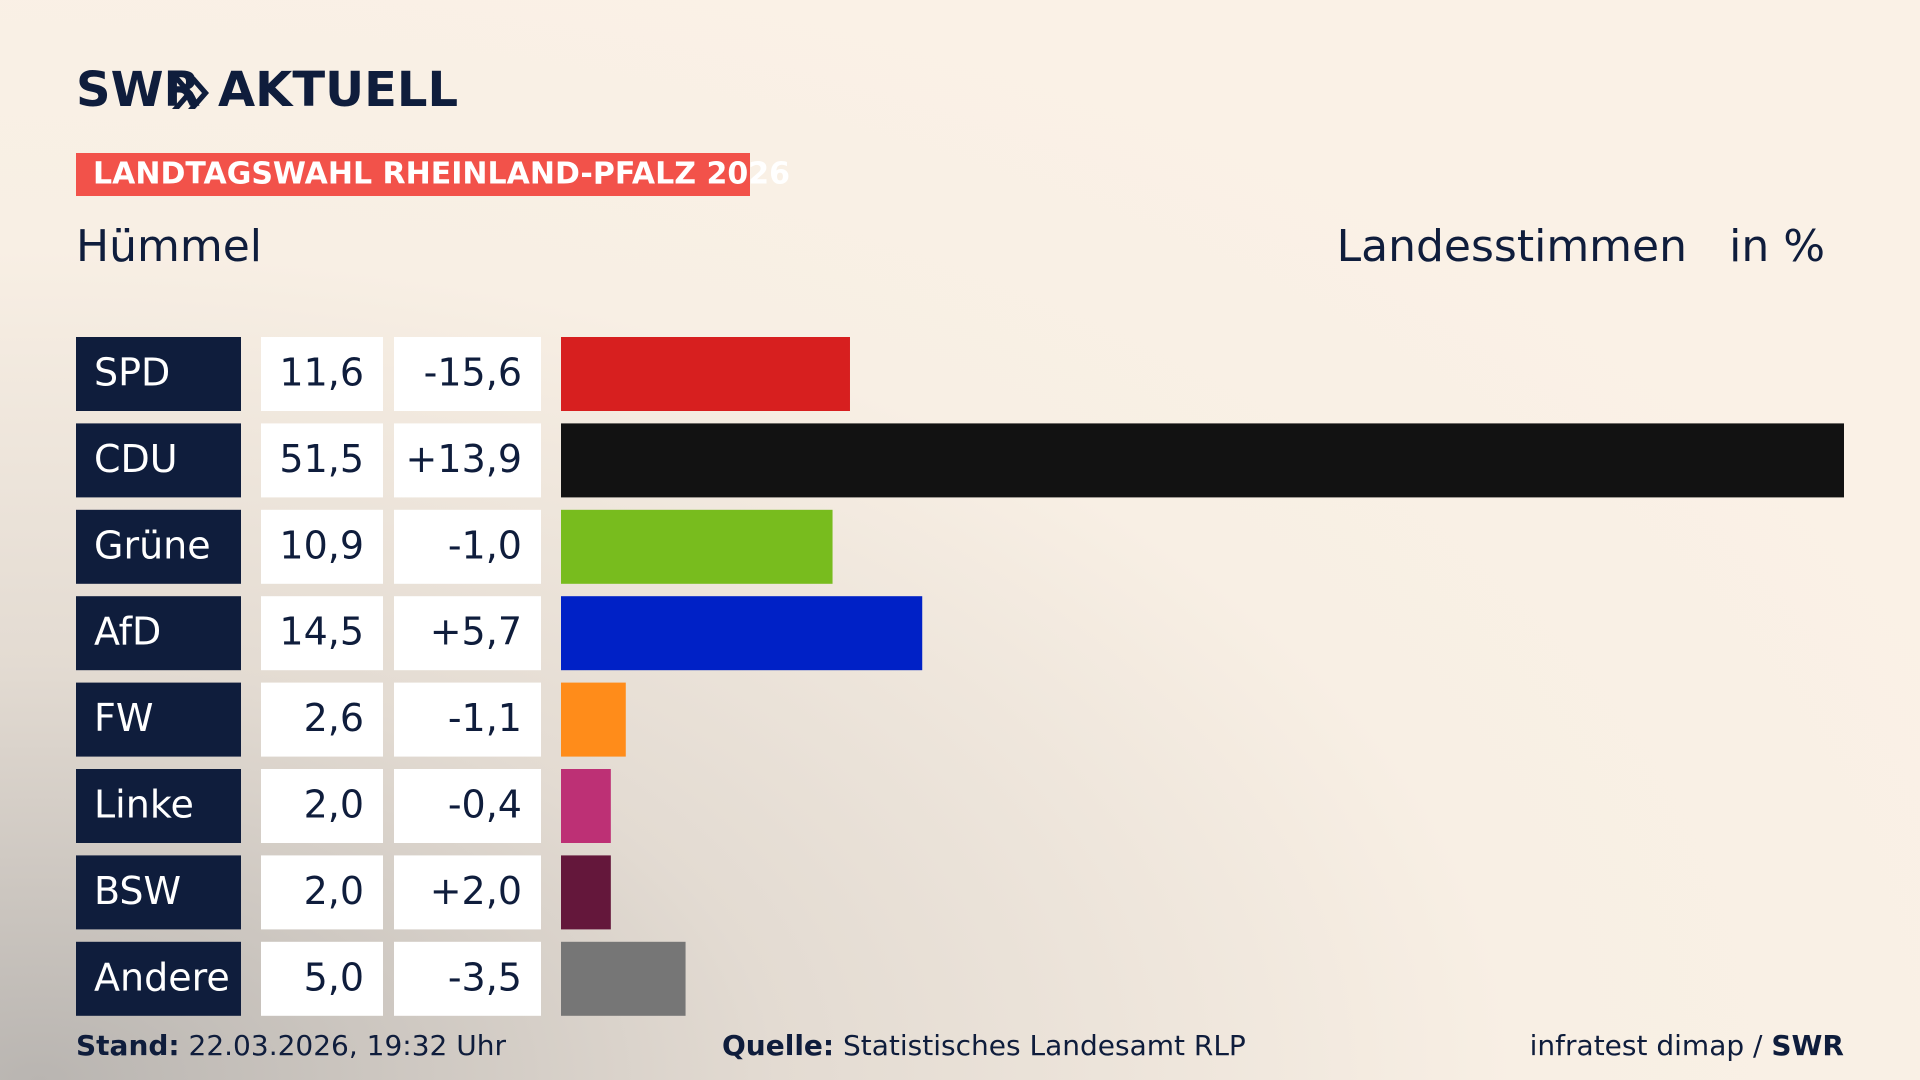  What do you see at coordinates (334, 718) in the screenshot?
I see `value-label: 2,6` at bounding box center [334, 718].